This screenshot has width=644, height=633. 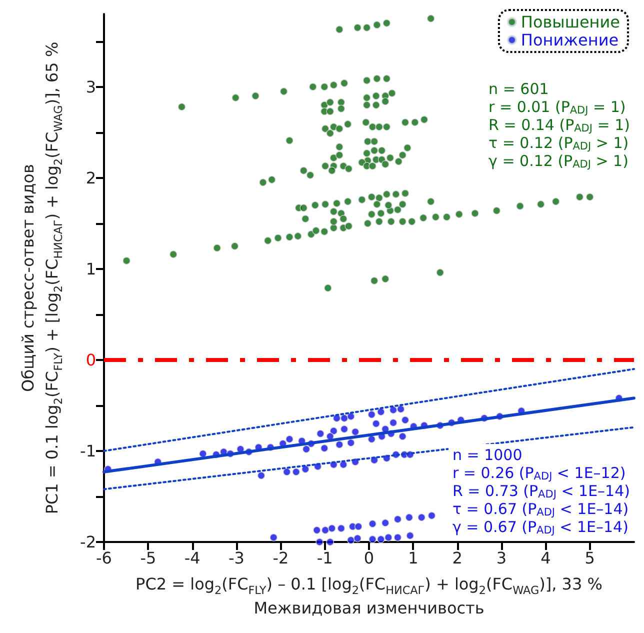 What do you see at coordinates (501, 558) in the screenshot?
I see `x-tick-label: 3` at bounding box center [501, 558].